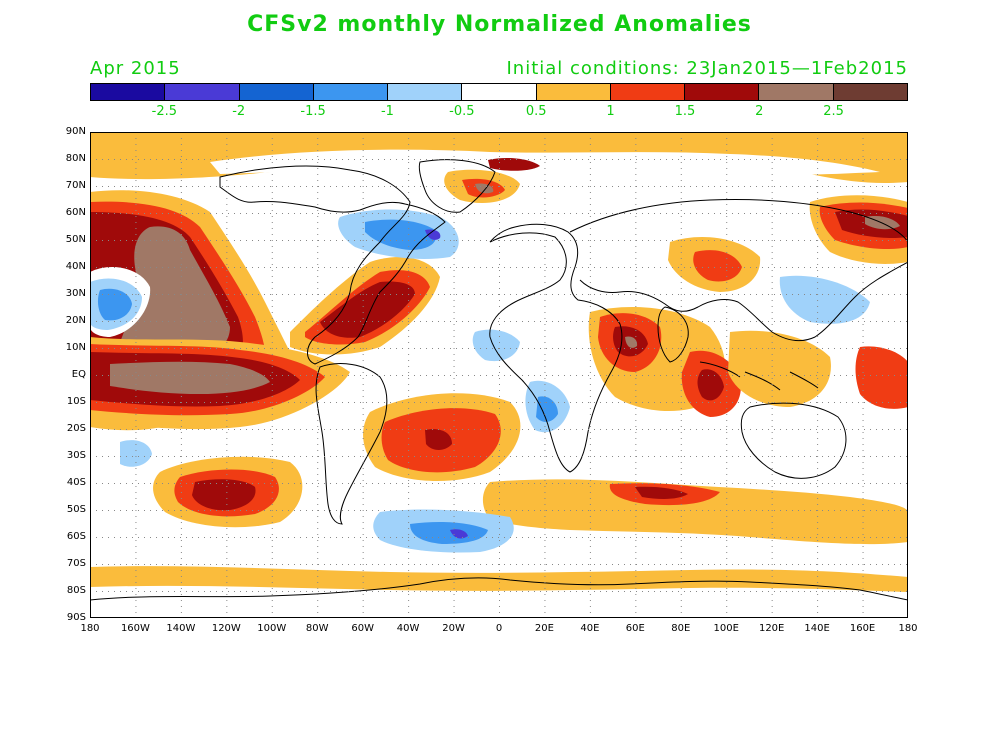 Image resolution: width=999 pixels, height=750 pixels. I want to click on anomaly-spacific-cool, so click(136, 453).